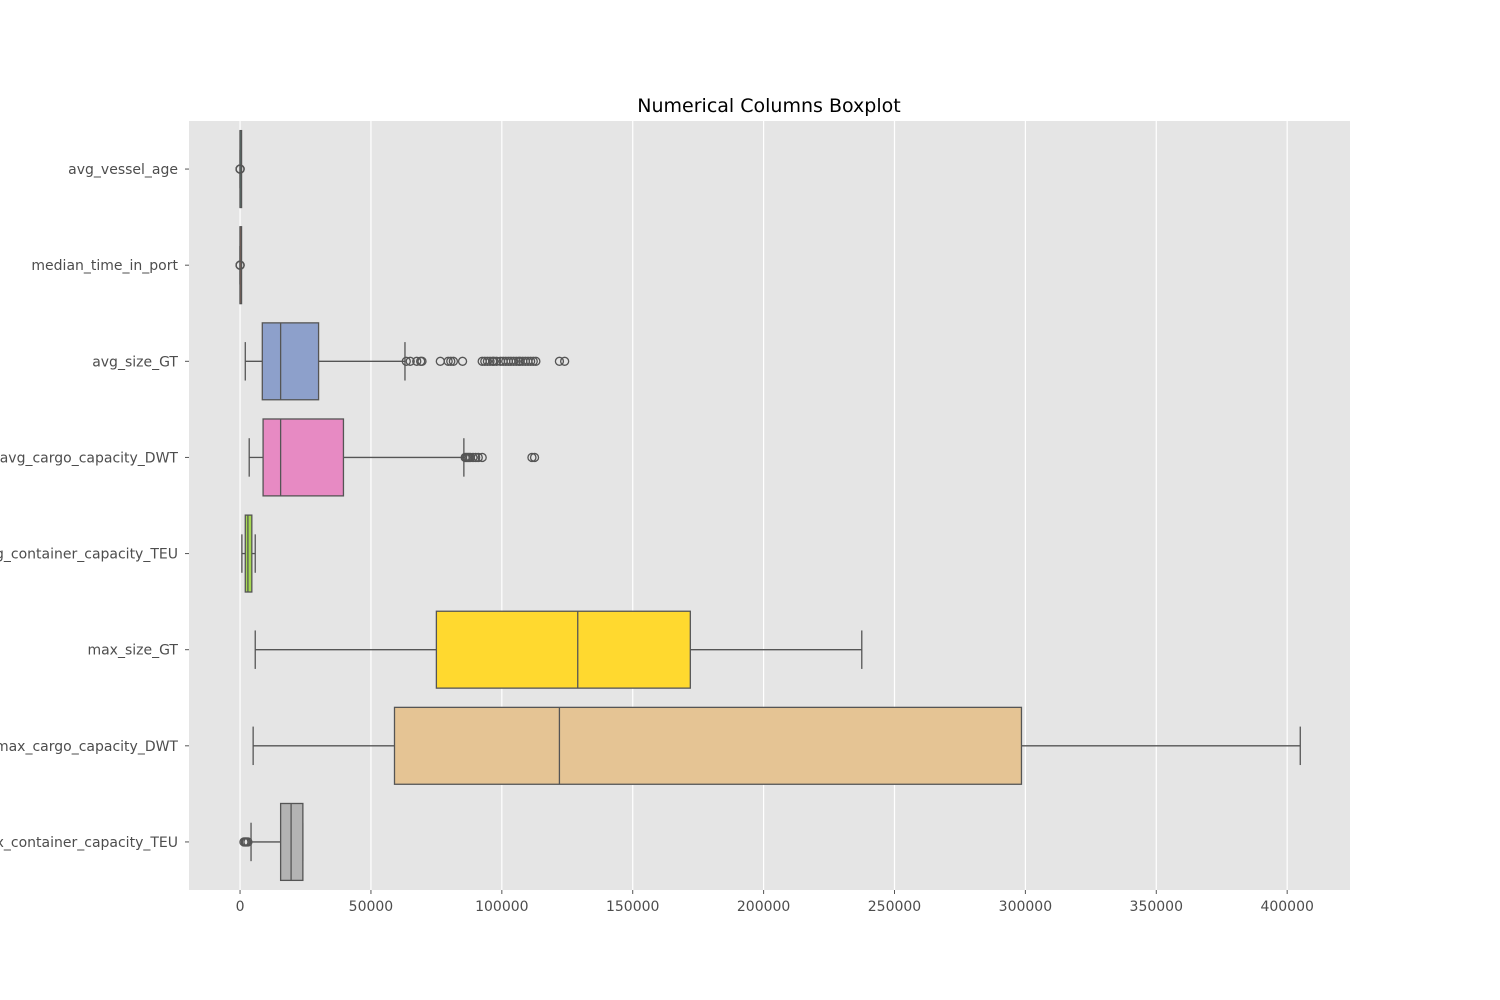  What do you see at coordinates (89, 843) in the screenshot?
I see `y-tick-label: max_container_capacity_TEU` at bounding box center [89, 843].